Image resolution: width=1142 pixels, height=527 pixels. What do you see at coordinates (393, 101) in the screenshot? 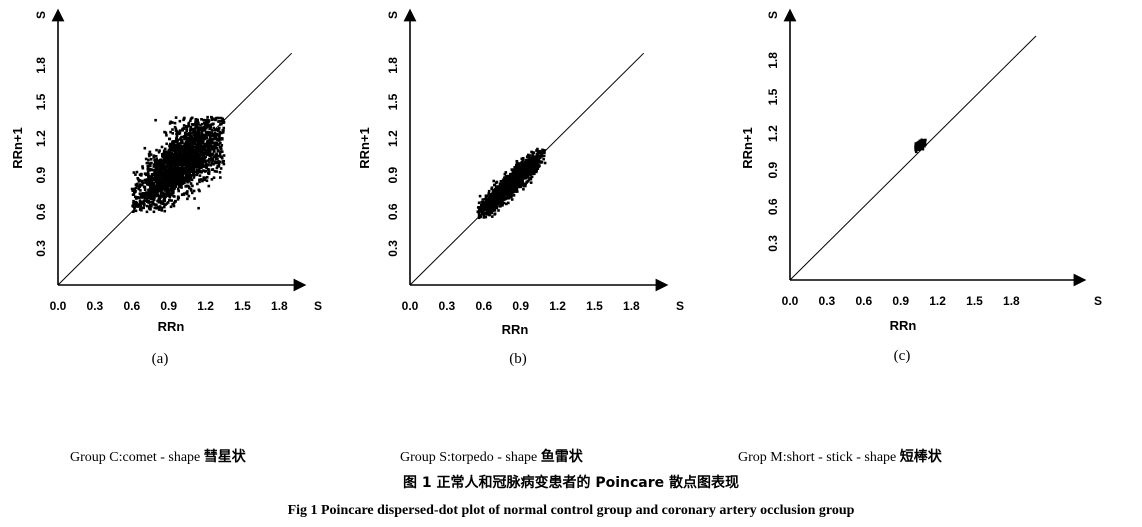
I see `y-tick-label: 1.5` at bounding box center [393, 101].